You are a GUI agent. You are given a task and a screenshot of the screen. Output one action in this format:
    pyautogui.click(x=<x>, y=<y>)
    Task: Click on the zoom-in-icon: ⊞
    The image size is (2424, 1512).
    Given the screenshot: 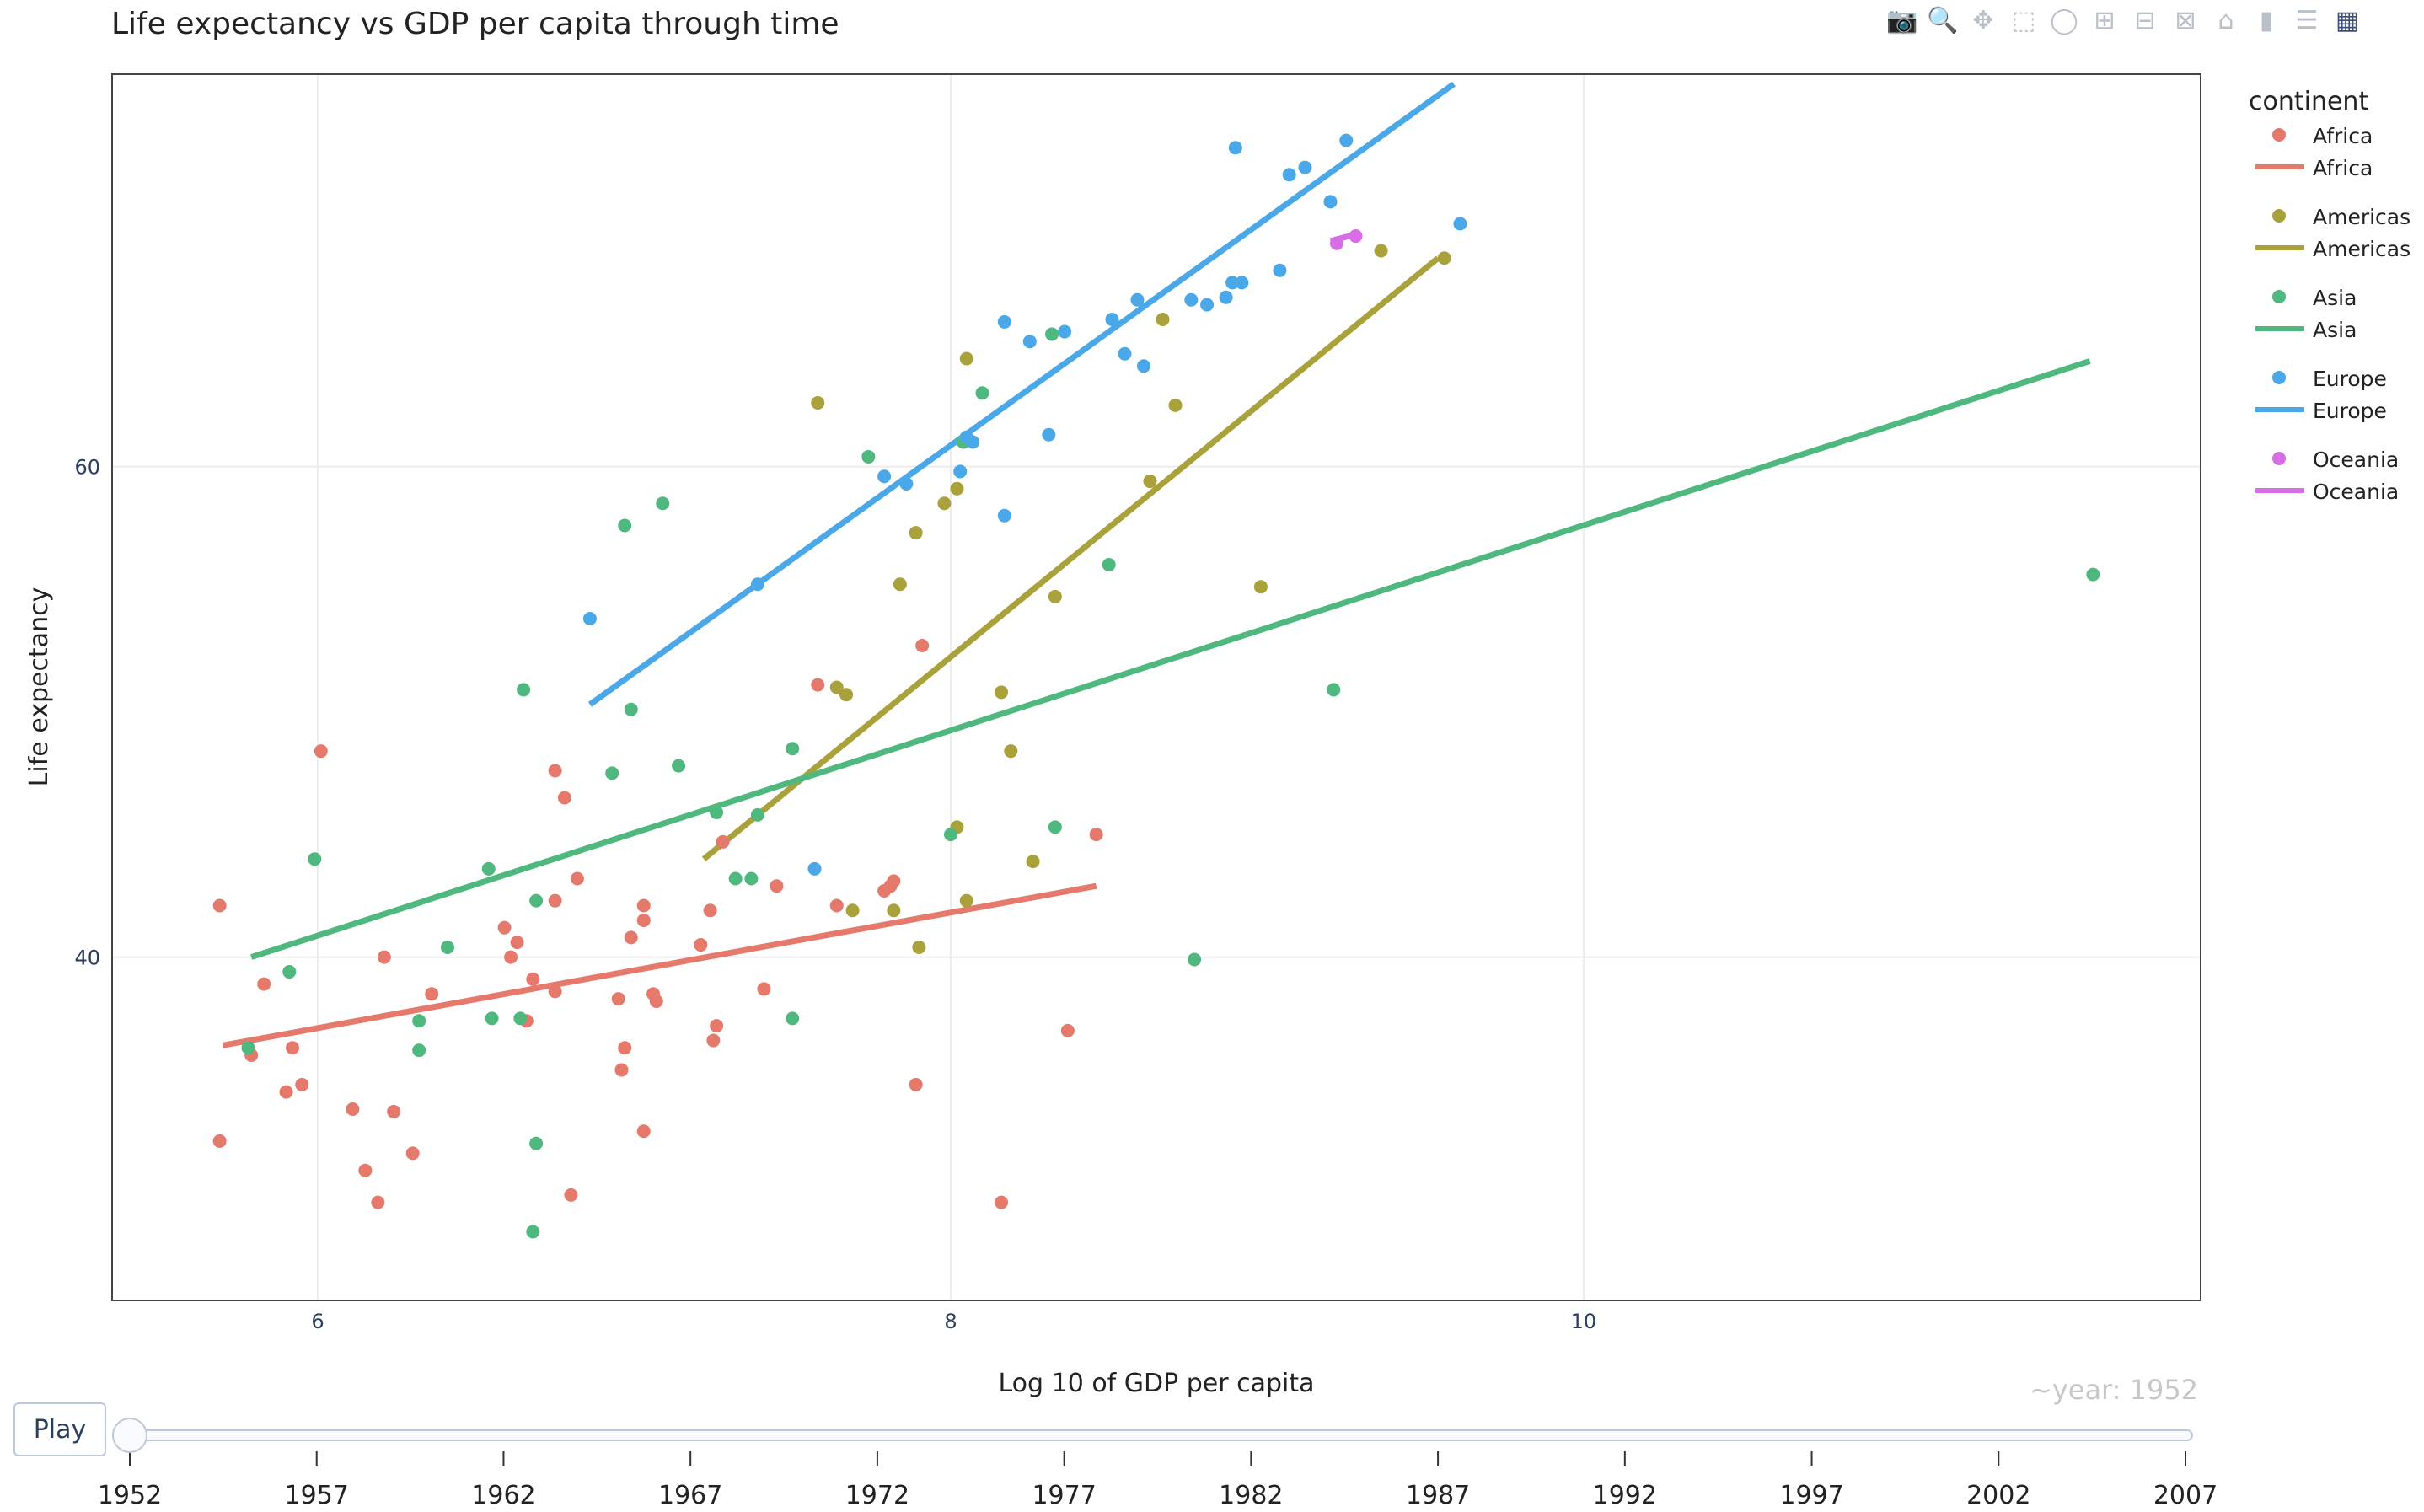 What is the action you would take?
    pyautogui.click(x=2105, y=20)
    